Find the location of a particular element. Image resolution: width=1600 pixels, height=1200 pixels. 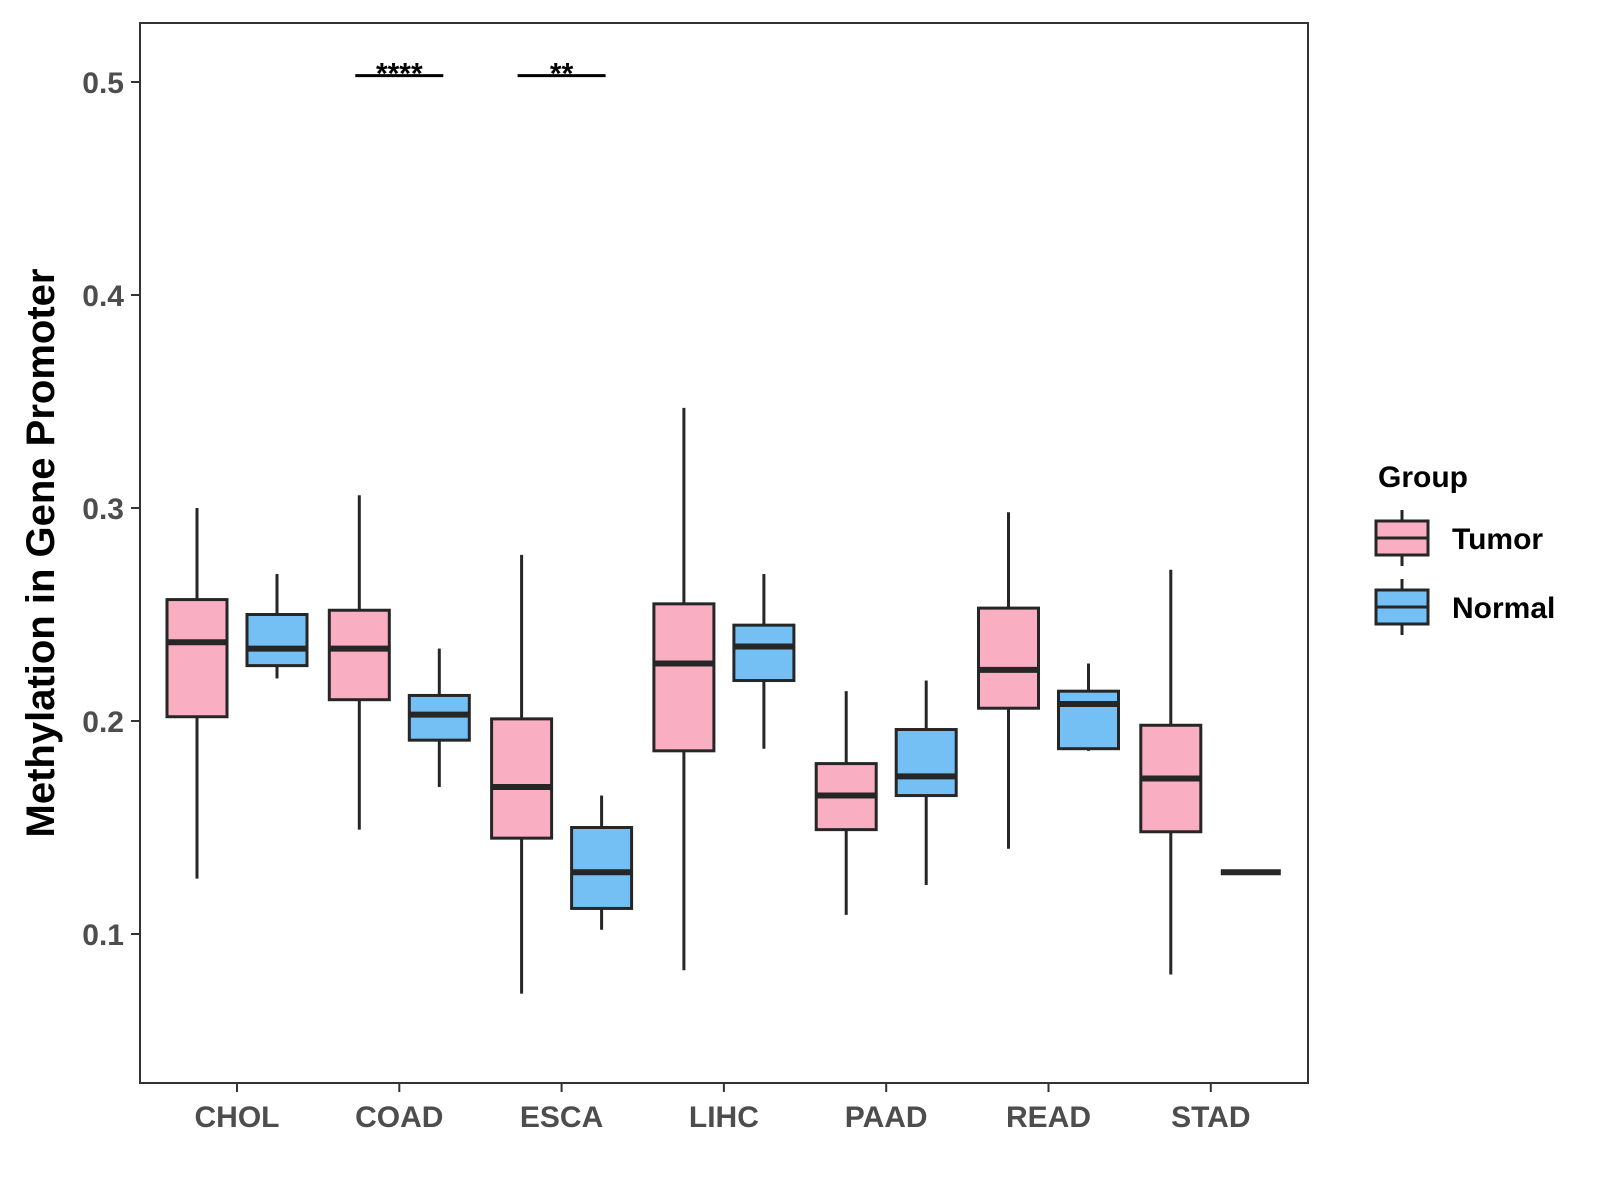

x-axis: CHOL COAD ESCA LIHC PAAD READ STAD is located at coordinates (723, 1108).